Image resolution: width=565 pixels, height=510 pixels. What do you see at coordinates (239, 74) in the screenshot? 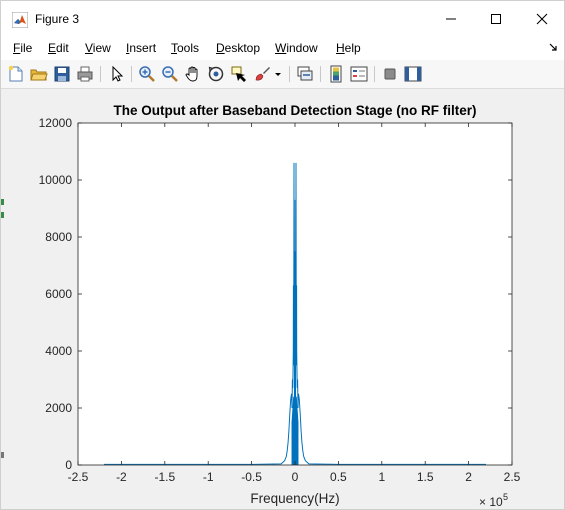
I see `data-cursor-icon` at bounding box center [239, 74].